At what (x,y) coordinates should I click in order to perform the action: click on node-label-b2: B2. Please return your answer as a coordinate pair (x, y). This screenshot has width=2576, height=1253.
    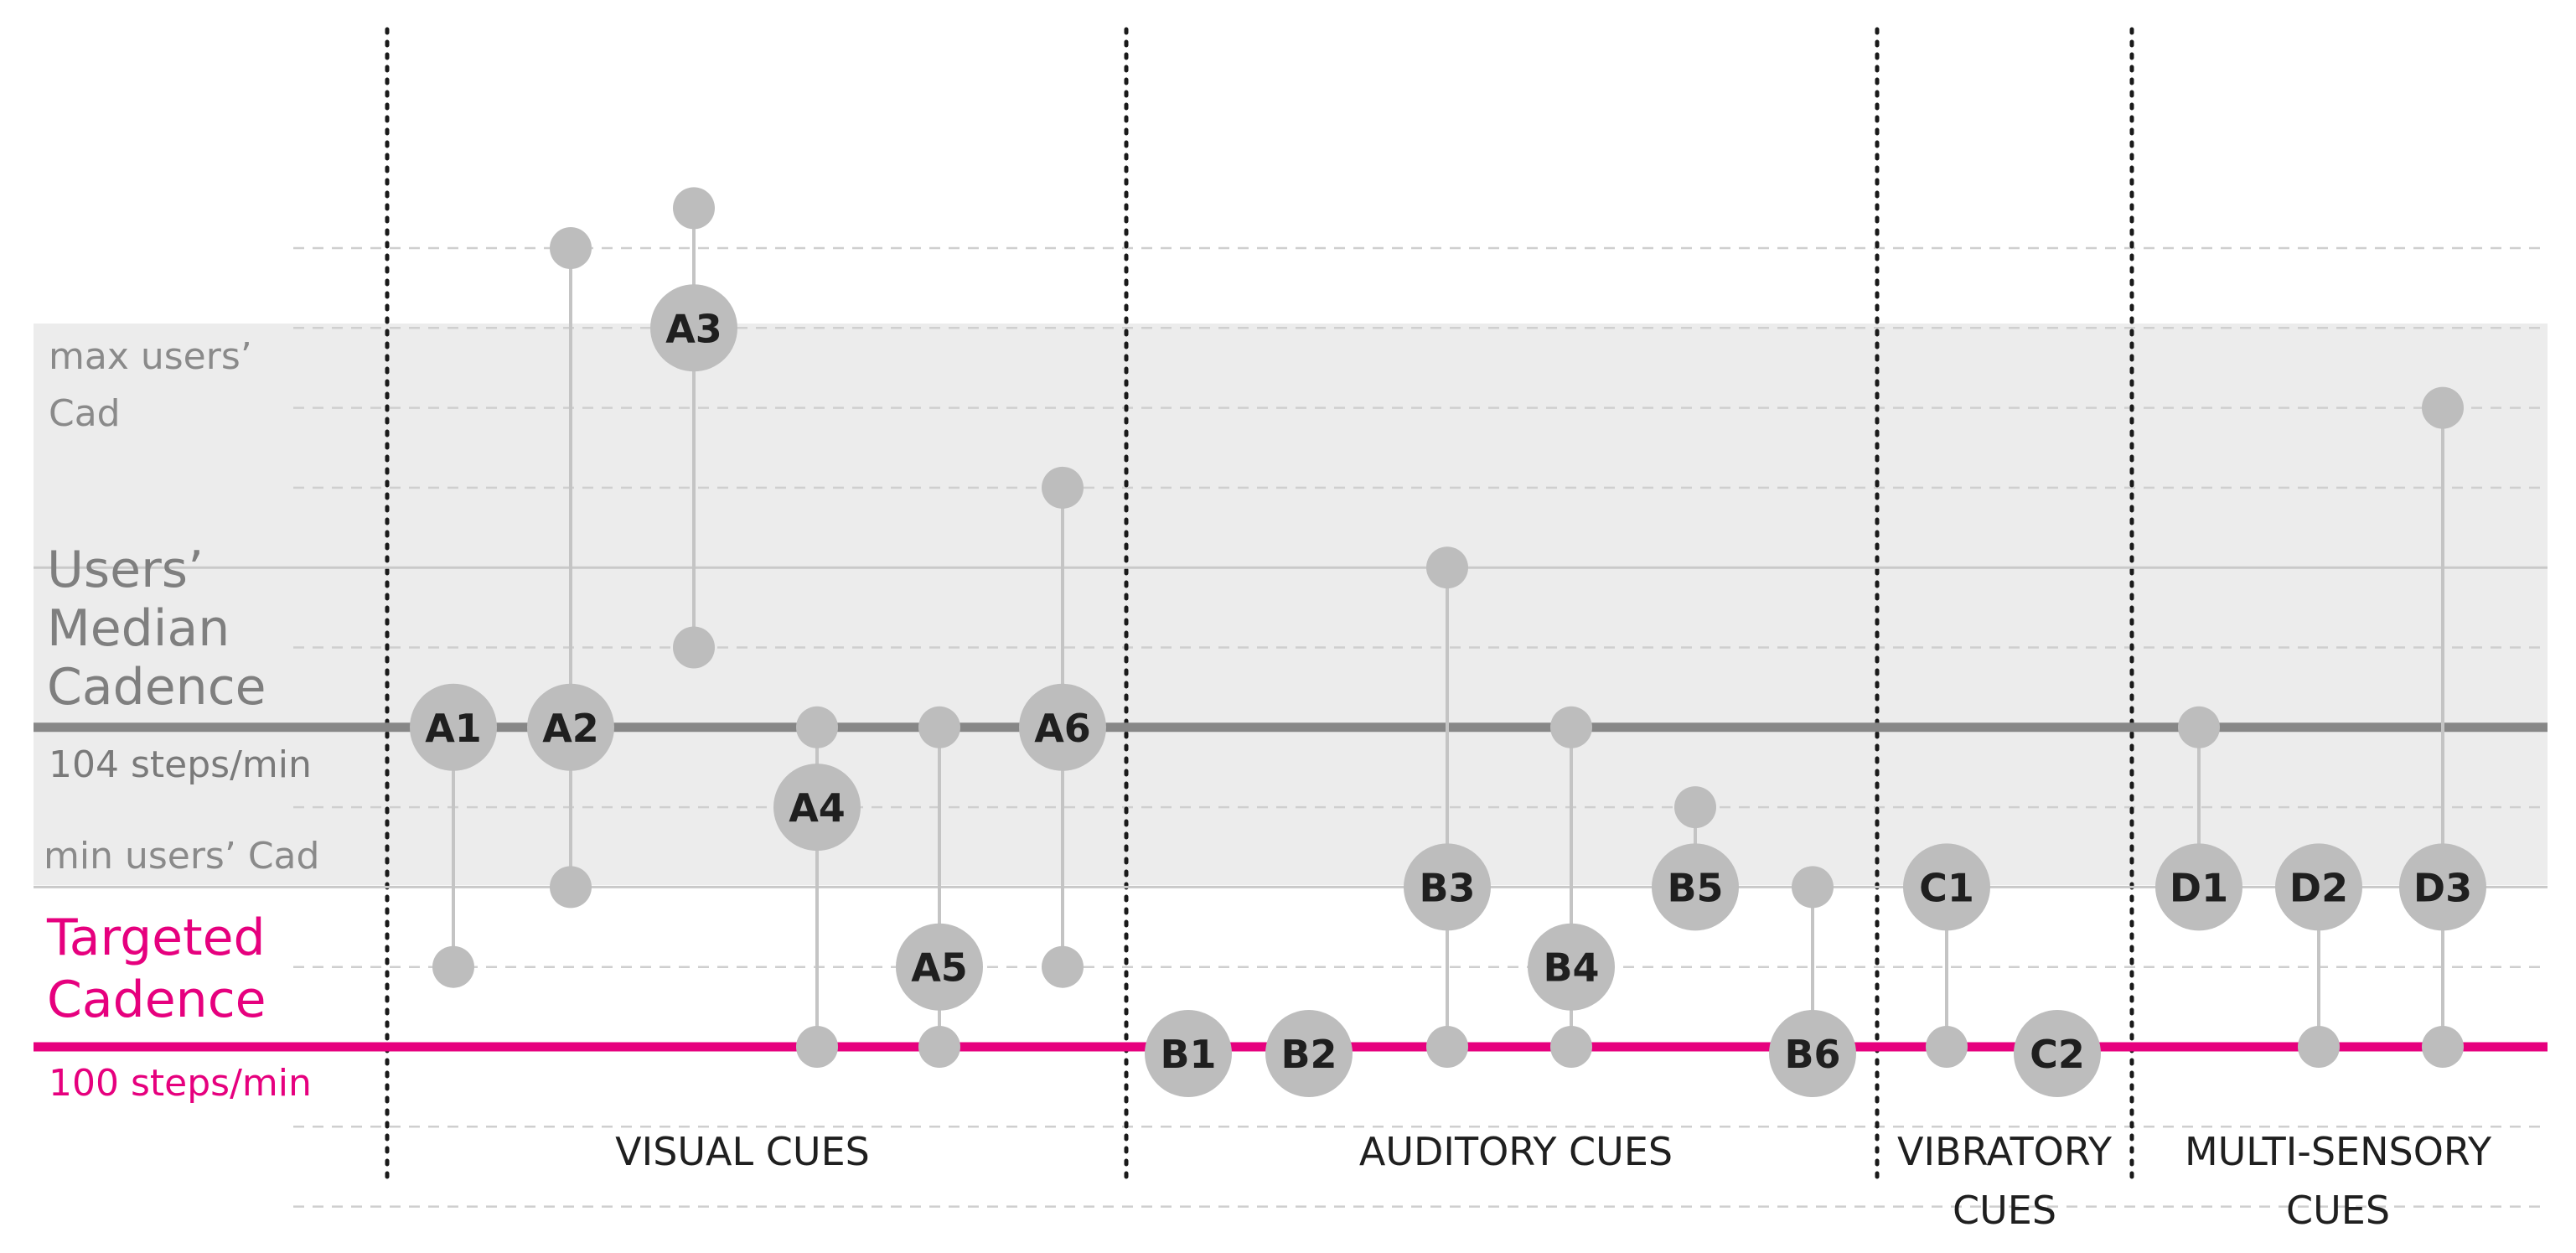
    Looking at the image, I should click on (1308, 1054).